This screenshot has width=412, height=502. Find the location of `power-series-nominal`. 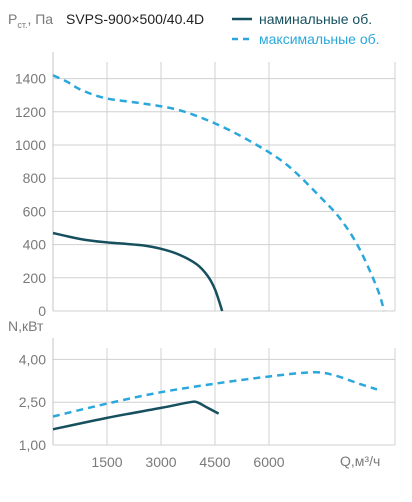

power-series-nominal is located at coordinates (136, 415).